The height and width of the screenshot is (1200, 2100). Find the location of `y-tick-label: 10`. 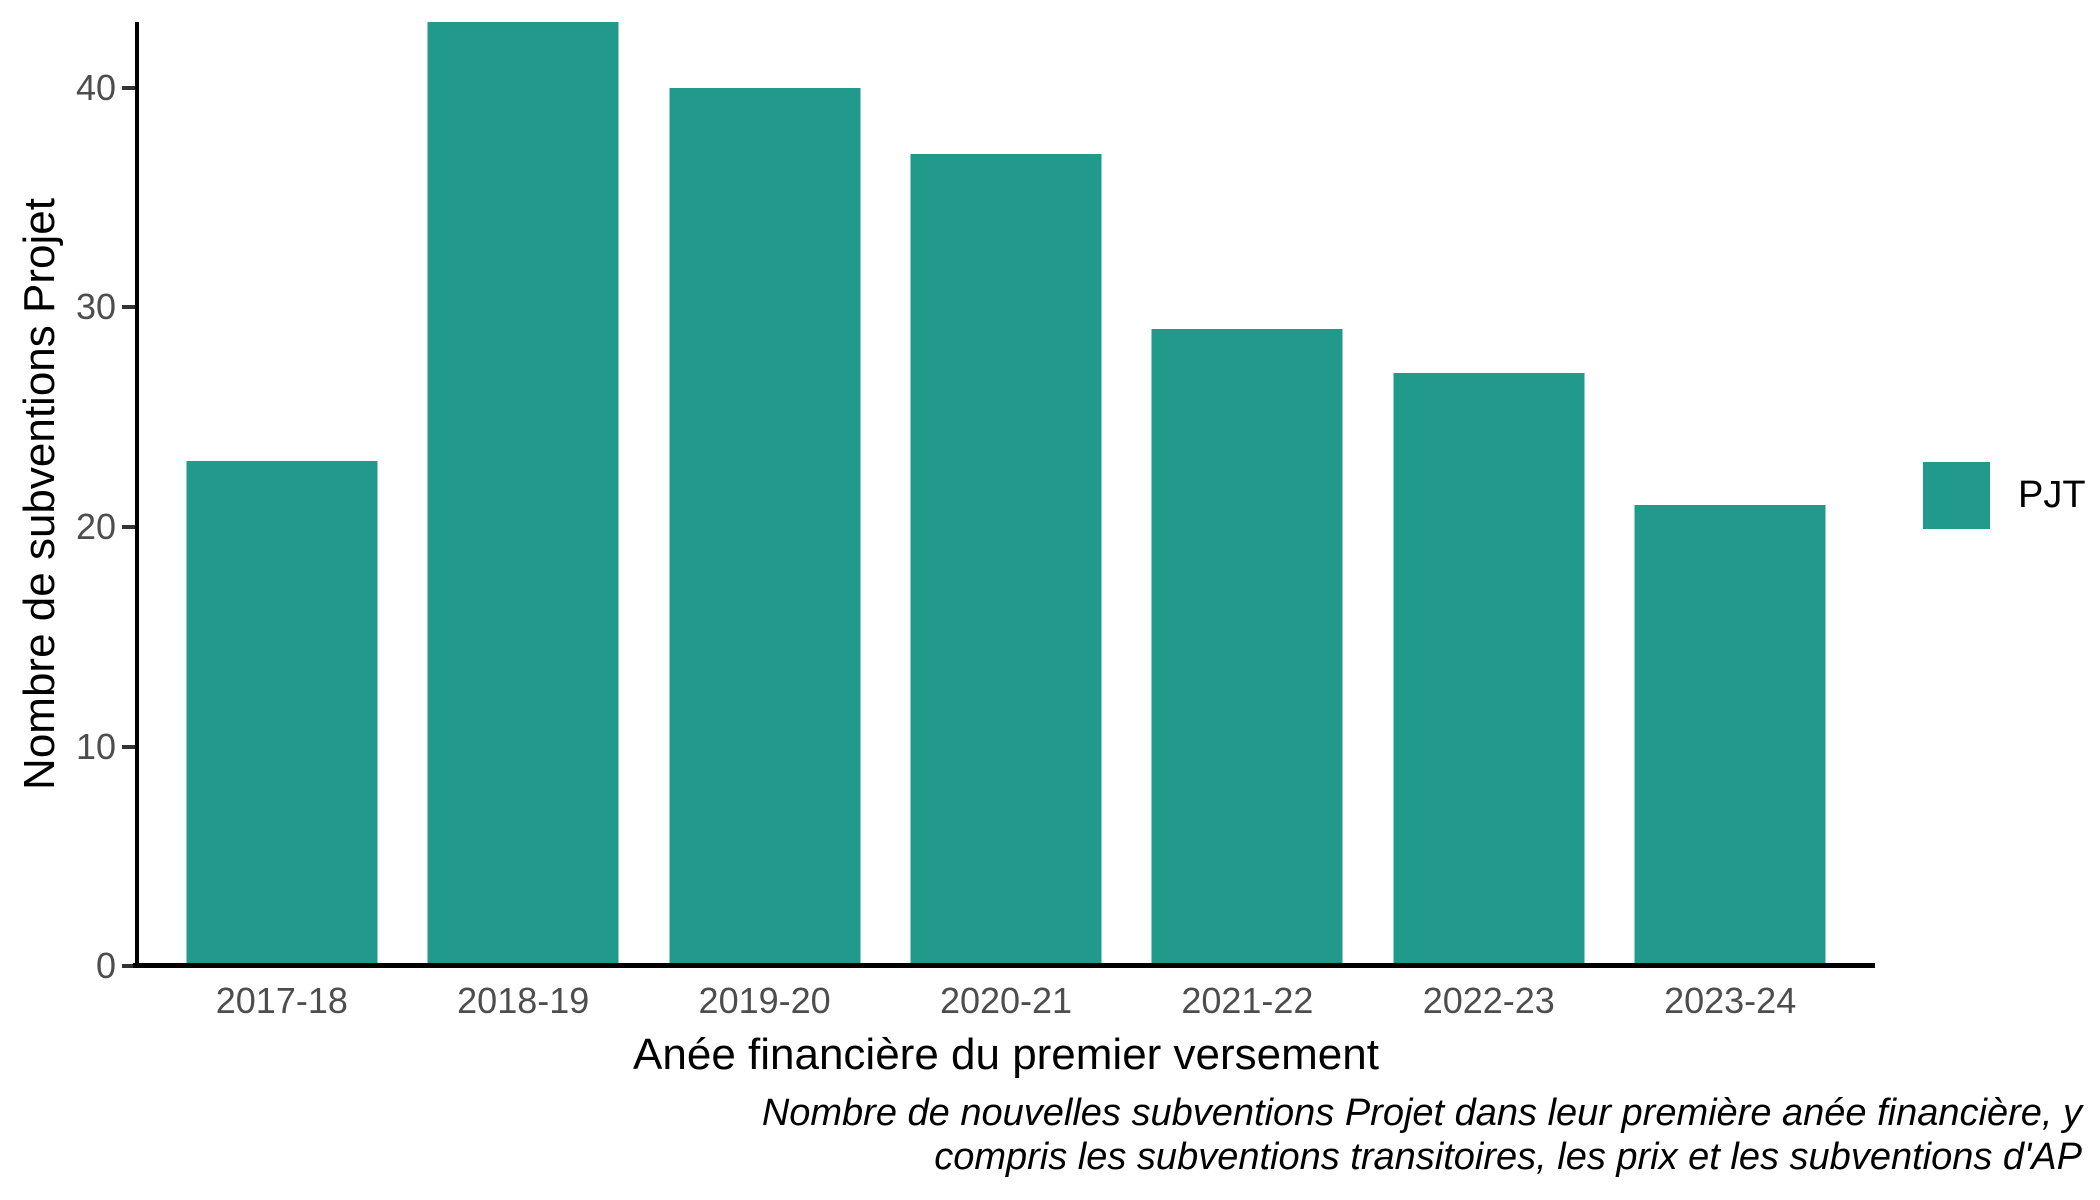

y-tick-label: 10 is located at coordinates (95, 746).